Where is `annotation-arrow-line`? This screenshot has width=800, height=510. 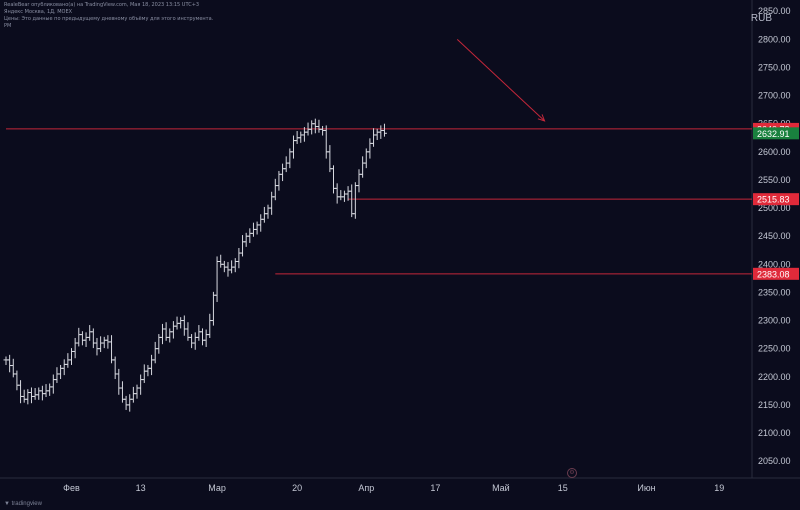
annotation-arrow-line is located at coordinates (500, 80).